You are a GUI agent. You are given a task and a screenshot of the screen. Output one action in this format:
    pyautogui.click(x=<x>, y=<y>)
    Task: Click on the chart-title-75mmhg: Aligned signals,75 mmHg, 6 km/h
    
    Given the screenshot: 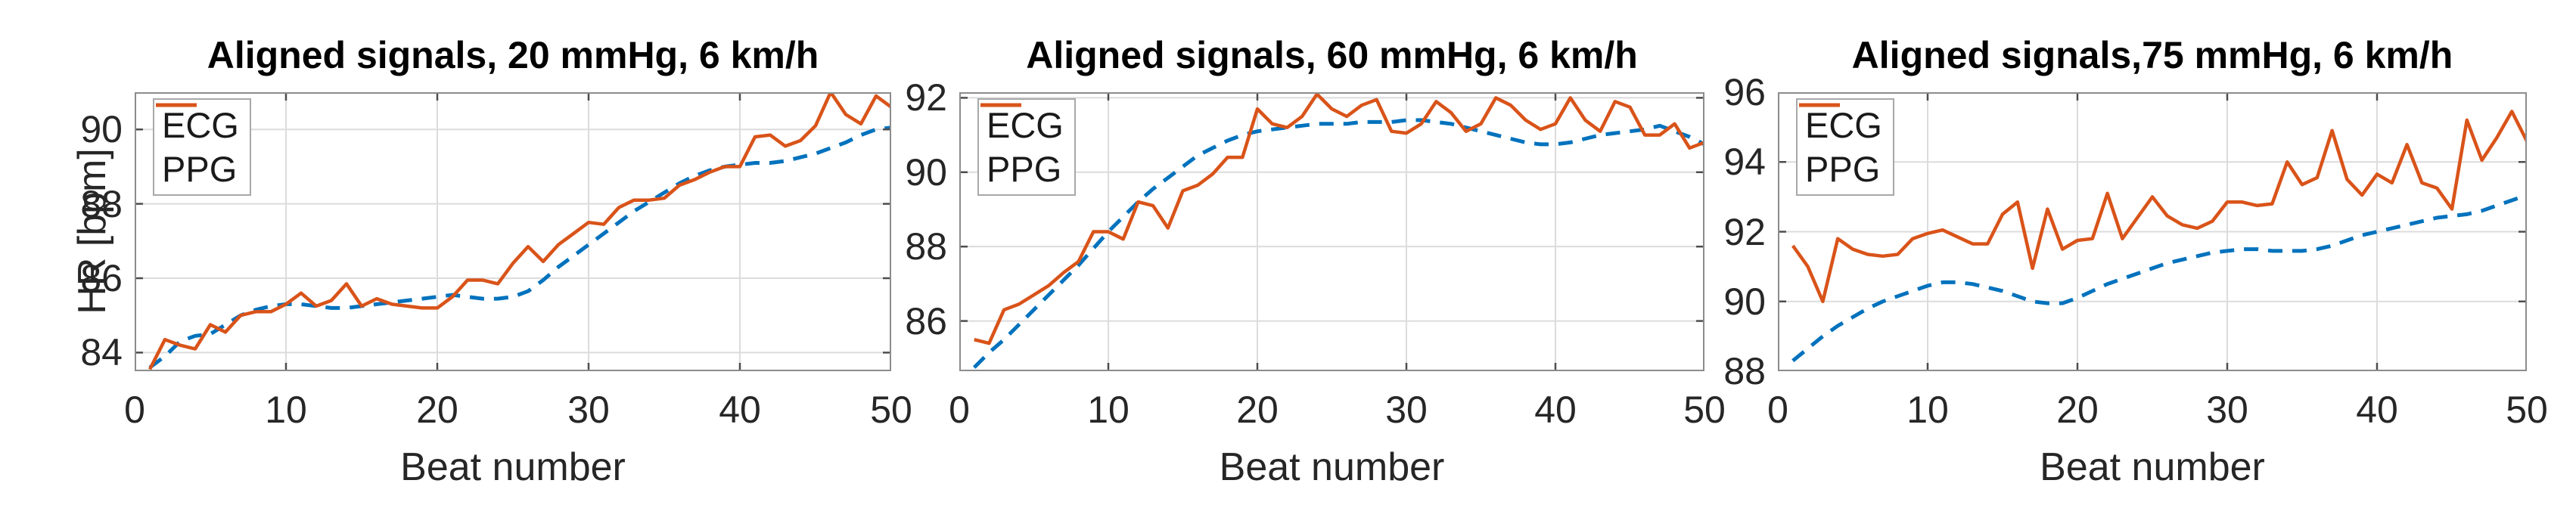 What is the action you would take?
    pyautogui.click(x=2152, y=55)
    